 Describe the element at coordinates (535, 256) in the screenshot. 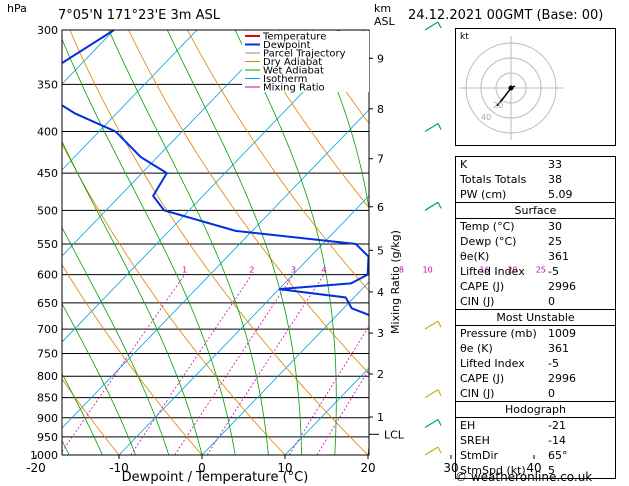

I see `table-row: θe(K) 361` at that location.